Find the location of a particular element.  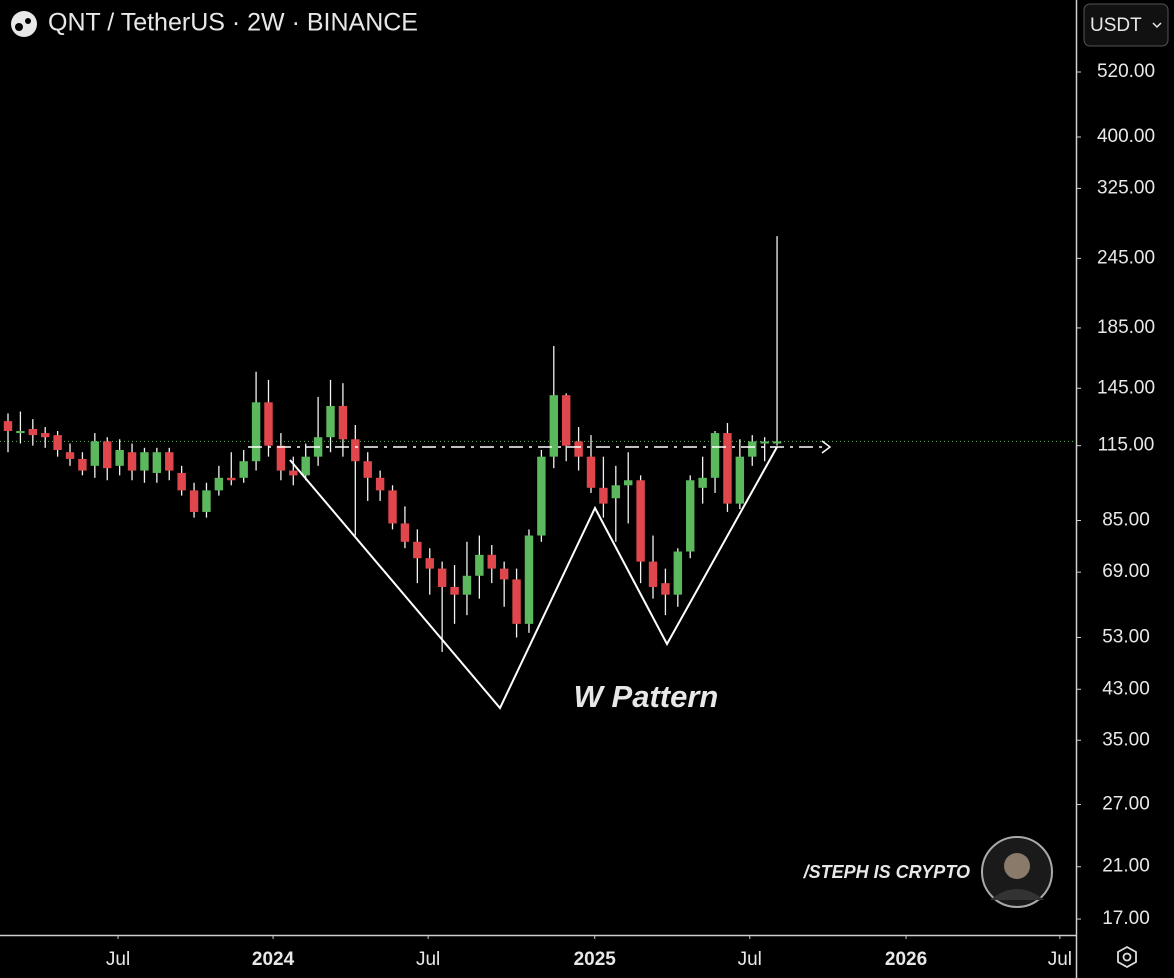

y-tick-label: 69.00 is located at coordinates (1126, 571).